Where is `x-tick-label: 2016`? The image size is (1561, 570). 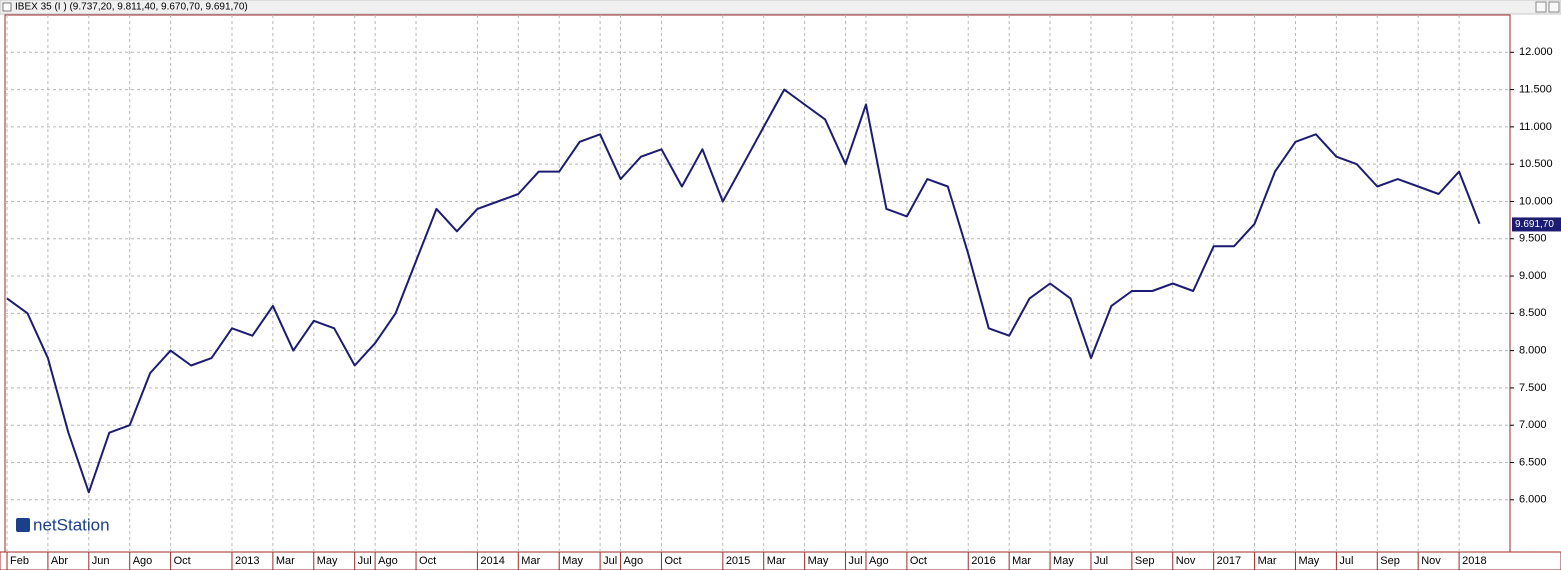
x-tick-label: 2016 is located at coordinates (983, 561).